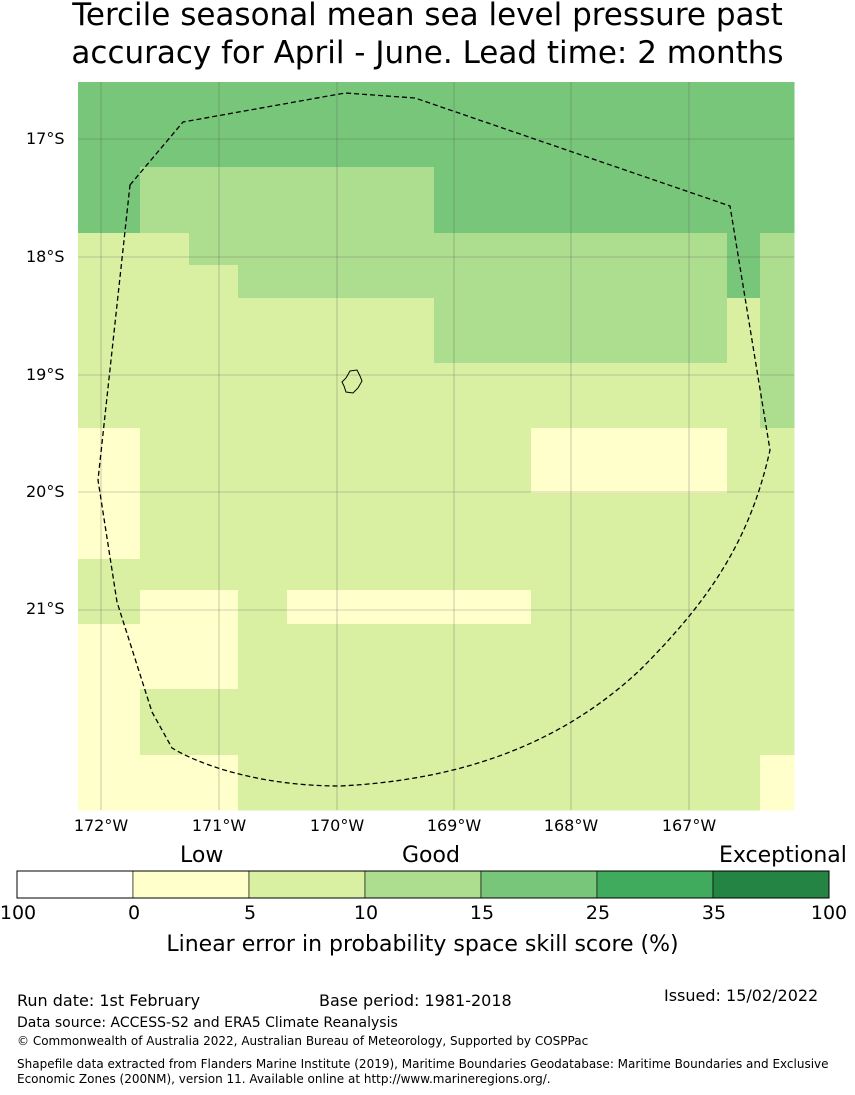  What do you see at coordinates (337, 825) in the screenshot?
I see `lon-label-170w: 170°W` at bounding box center [337, 825].